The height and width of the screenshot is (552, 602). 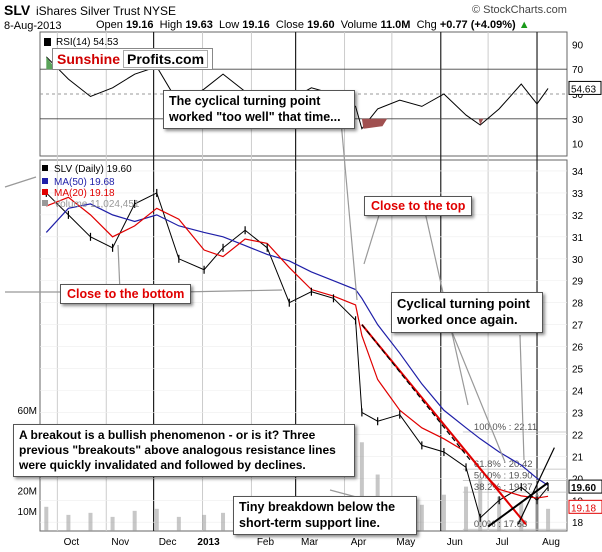 What do you see at coordinates (171, 25) in the screenshot?
I see `high-label: High` at bounding box center [171, 25].